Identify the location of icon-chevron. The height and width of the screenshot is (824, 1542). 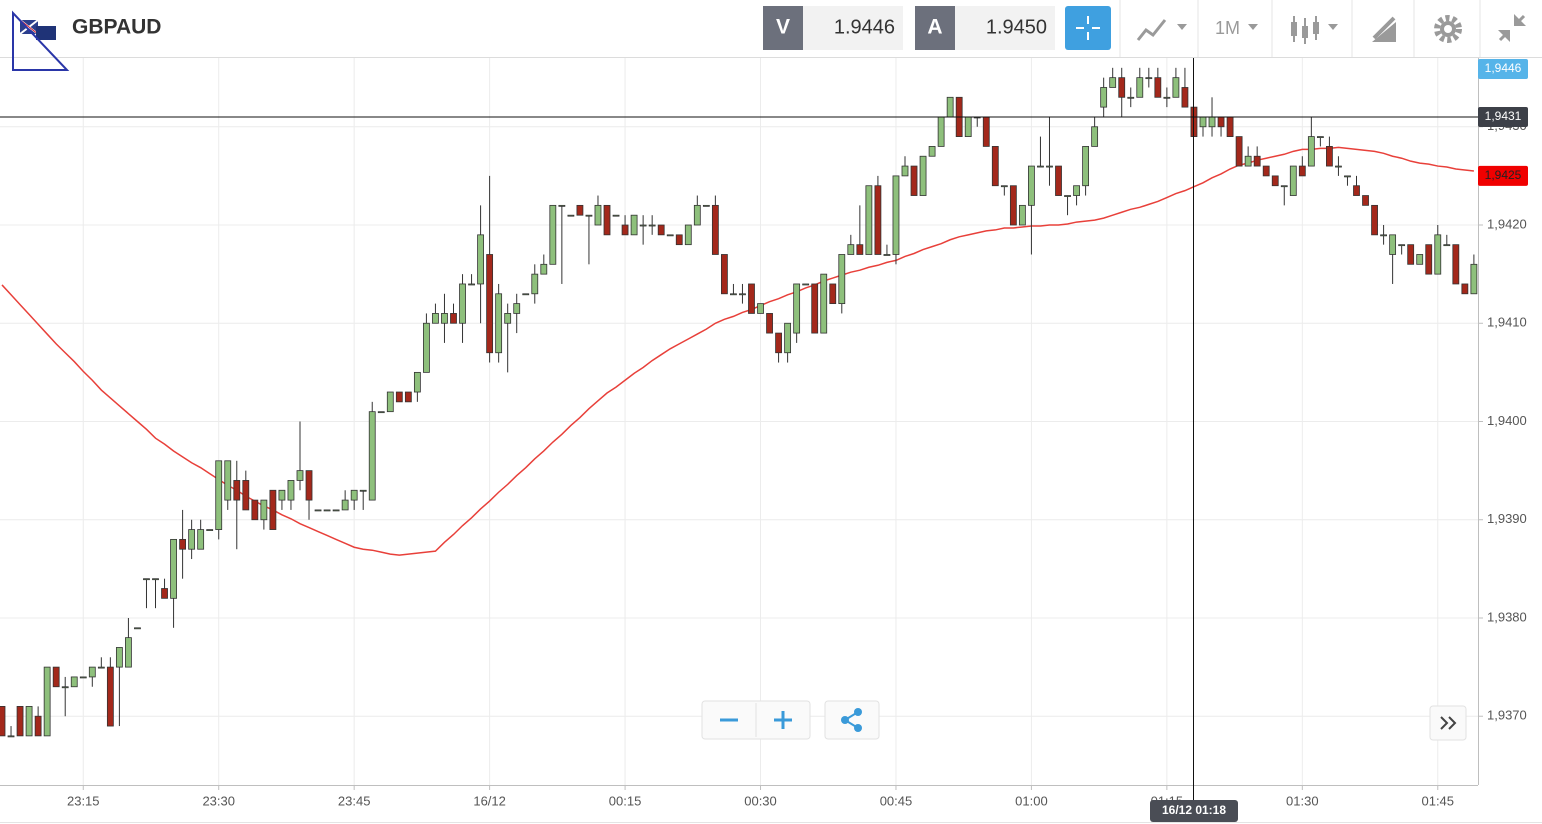
(1444, 723).